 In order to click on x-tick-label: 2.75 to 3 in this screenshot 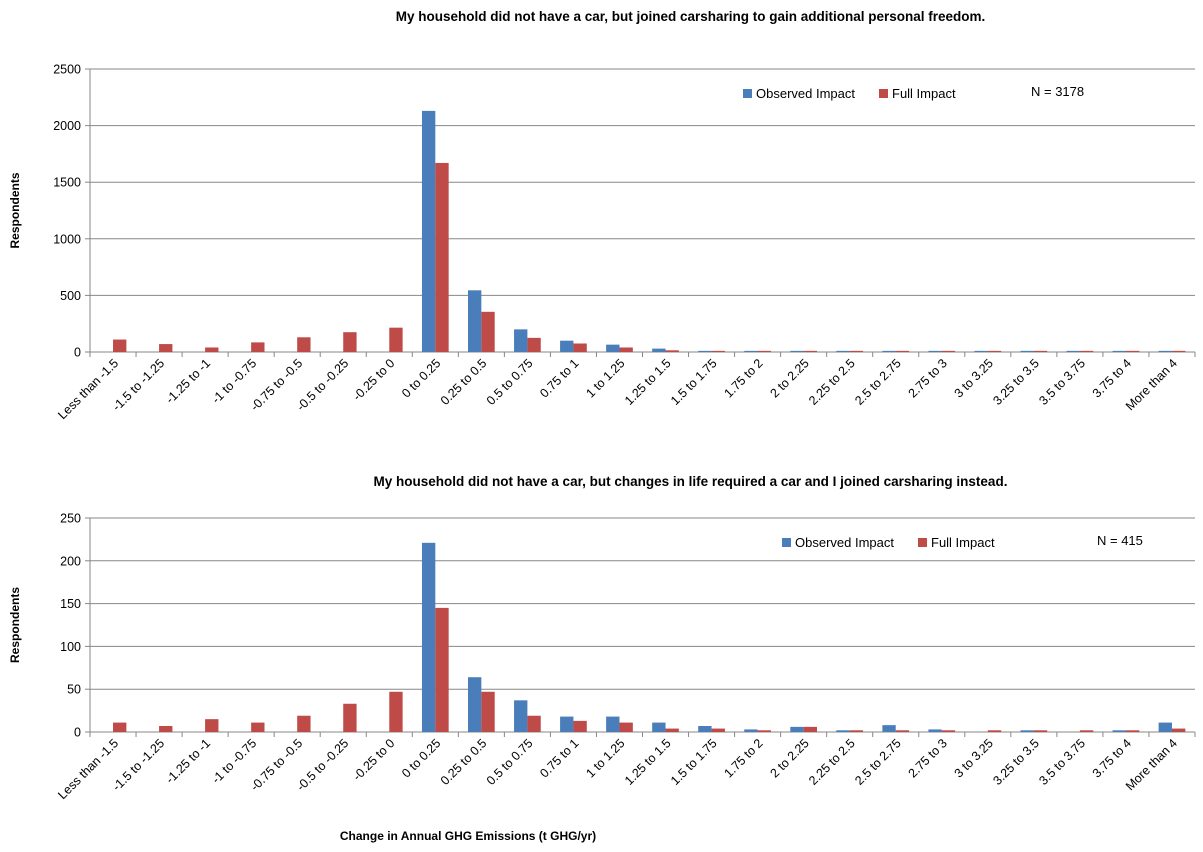, I will do `click(928, 758)`.